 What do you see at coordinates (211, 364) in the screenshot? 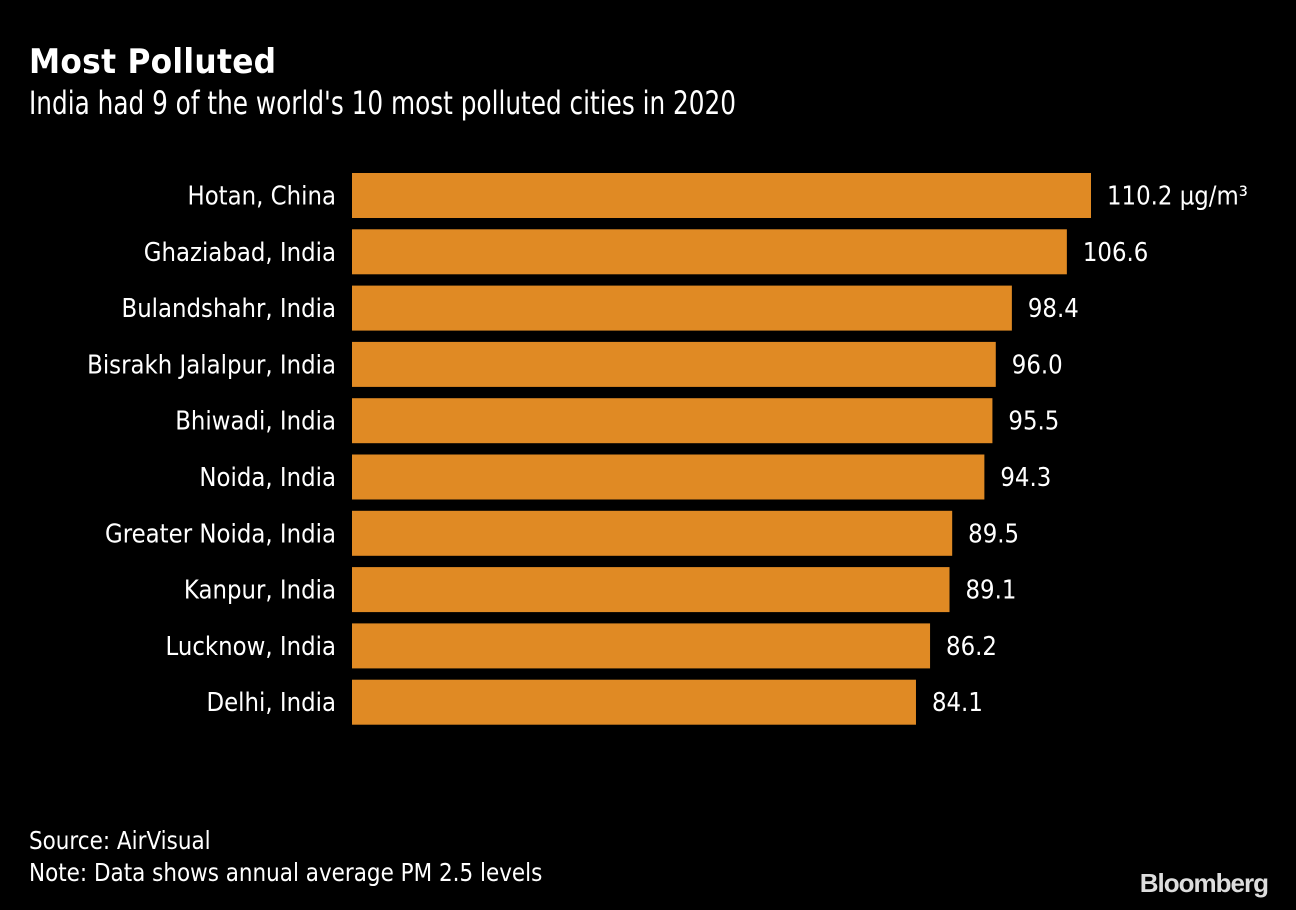
I see `category-label: Bisrakh Jalalpur, India` at bounding box center [211, 364].